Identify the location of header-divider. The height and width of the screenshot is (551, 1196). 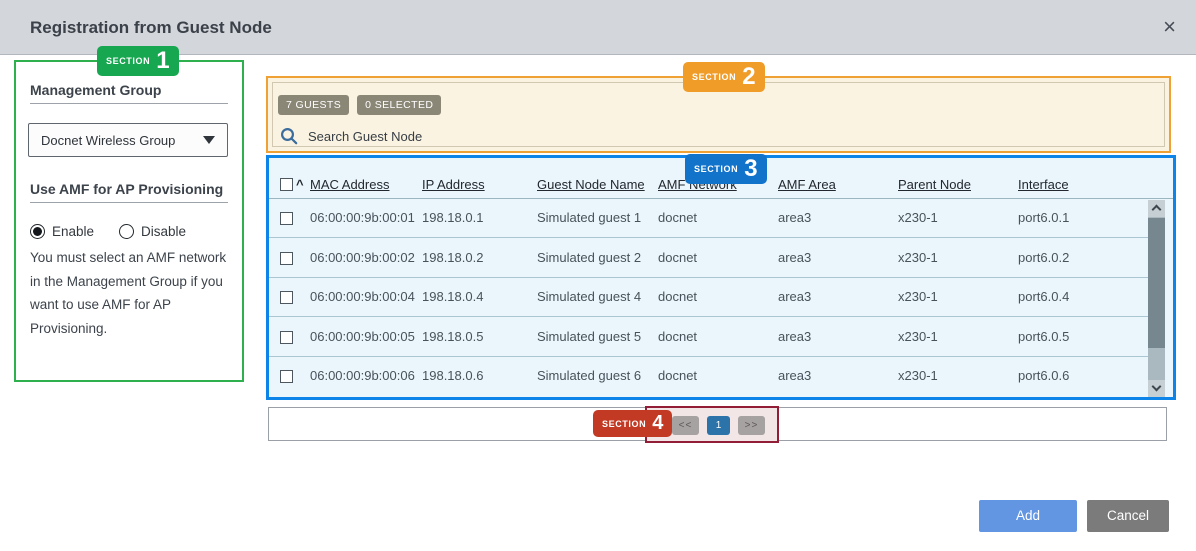
(721, 198).